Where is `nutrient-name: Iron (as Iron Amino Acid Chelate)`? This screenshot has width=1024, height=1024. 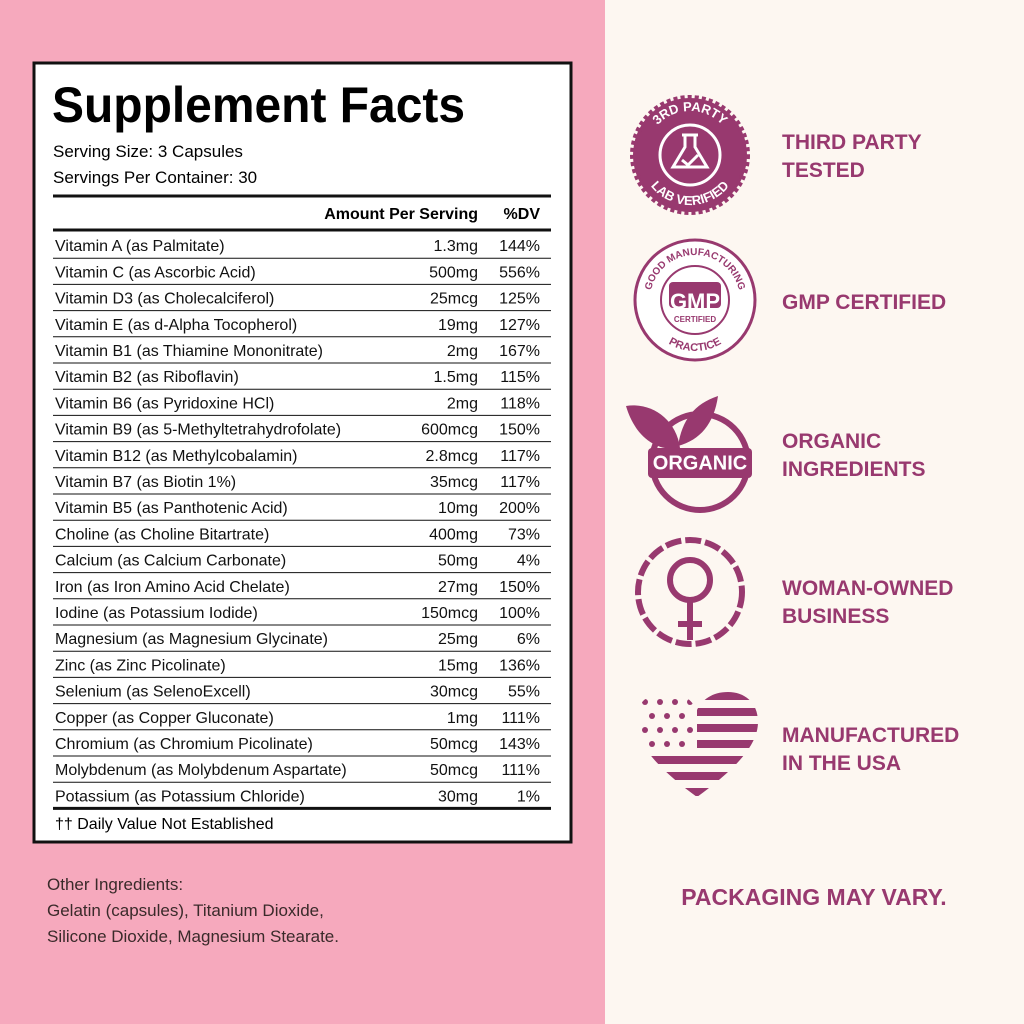
nutrient-name: Iron (as Iron Amino Acid Chelate) is located at coordinates (172, 587).